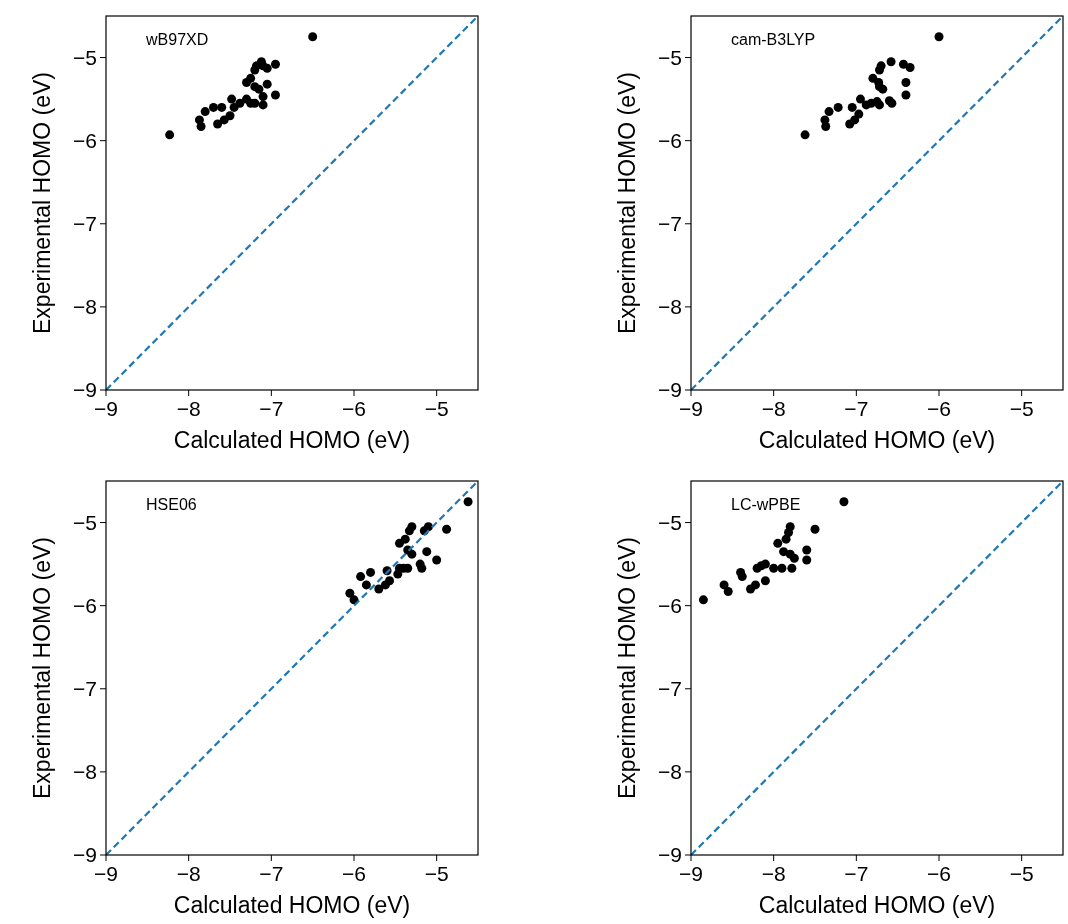 The image size is (1068, 924). I want to click on text: HSE06, so click(171, 504).